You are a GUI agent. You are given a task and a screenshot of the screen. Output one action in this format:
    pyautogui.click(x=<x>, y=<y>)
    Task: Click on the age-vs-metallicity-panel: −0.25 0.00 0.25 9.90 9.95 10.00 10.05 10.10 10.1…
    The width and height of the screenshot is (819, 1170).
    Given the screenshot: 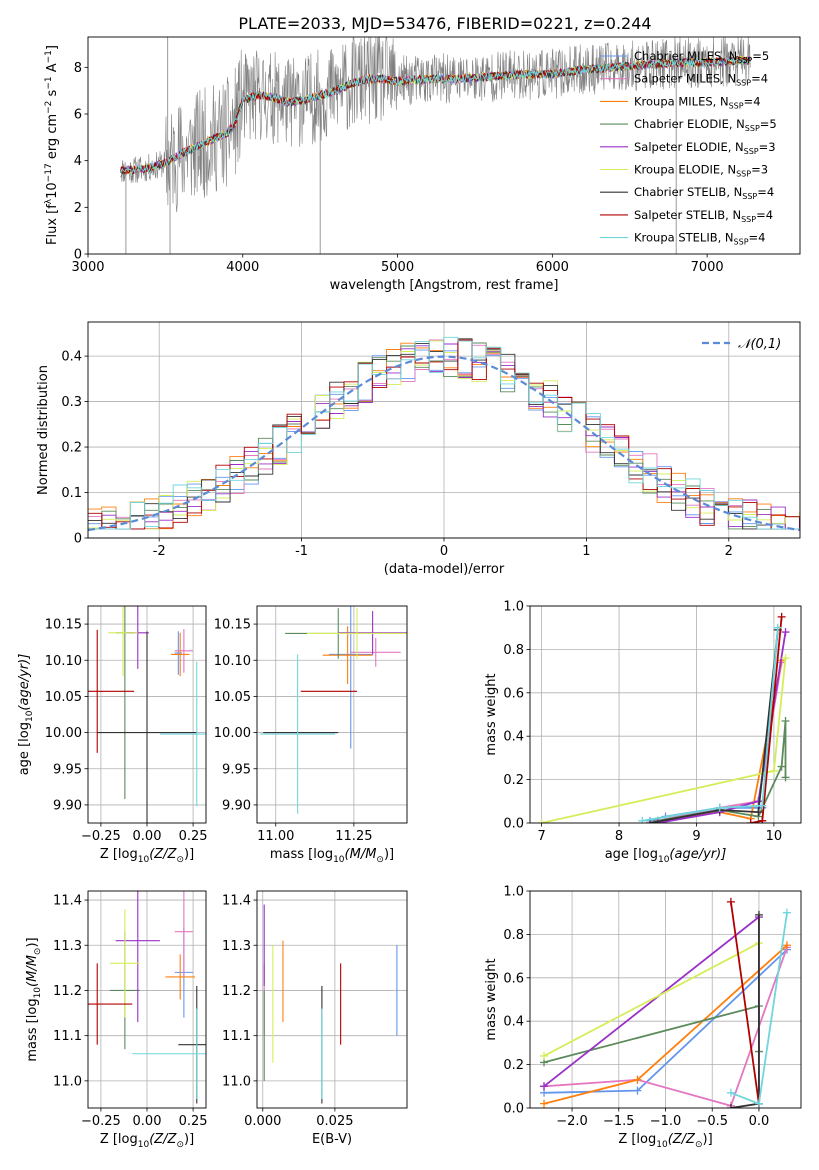 What is the action you would take?
    pyautogui.click(x=112, y=735)
    